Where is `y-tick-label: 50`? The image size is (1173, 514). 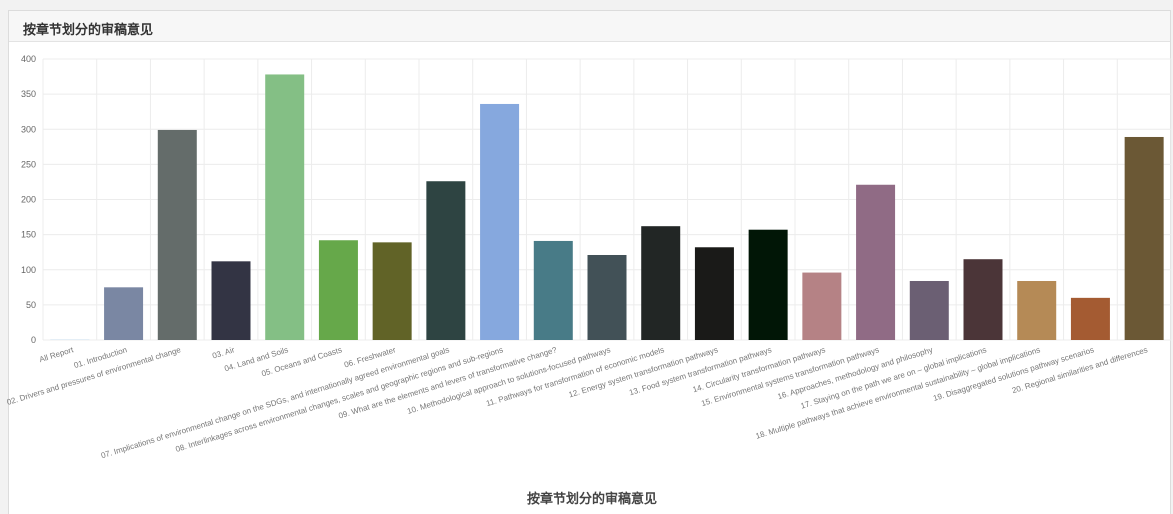
y-tick-label: 50 is located at coordinates (31, 305).